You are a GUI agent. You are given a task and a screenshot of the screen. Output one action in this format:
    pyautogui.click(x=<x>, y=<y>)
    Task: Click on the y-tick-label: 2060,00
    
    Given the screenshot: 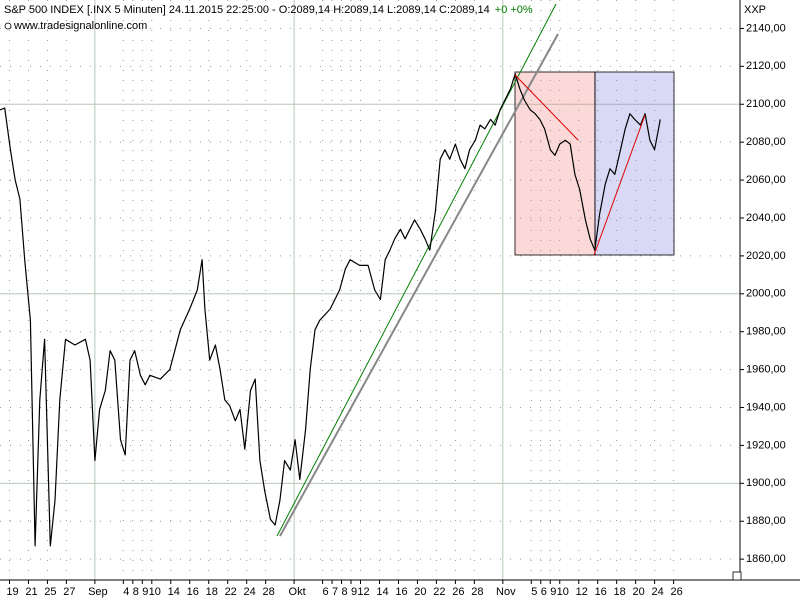 What is the action you would take?
    pyautogui.click(x=766, y=180)
    